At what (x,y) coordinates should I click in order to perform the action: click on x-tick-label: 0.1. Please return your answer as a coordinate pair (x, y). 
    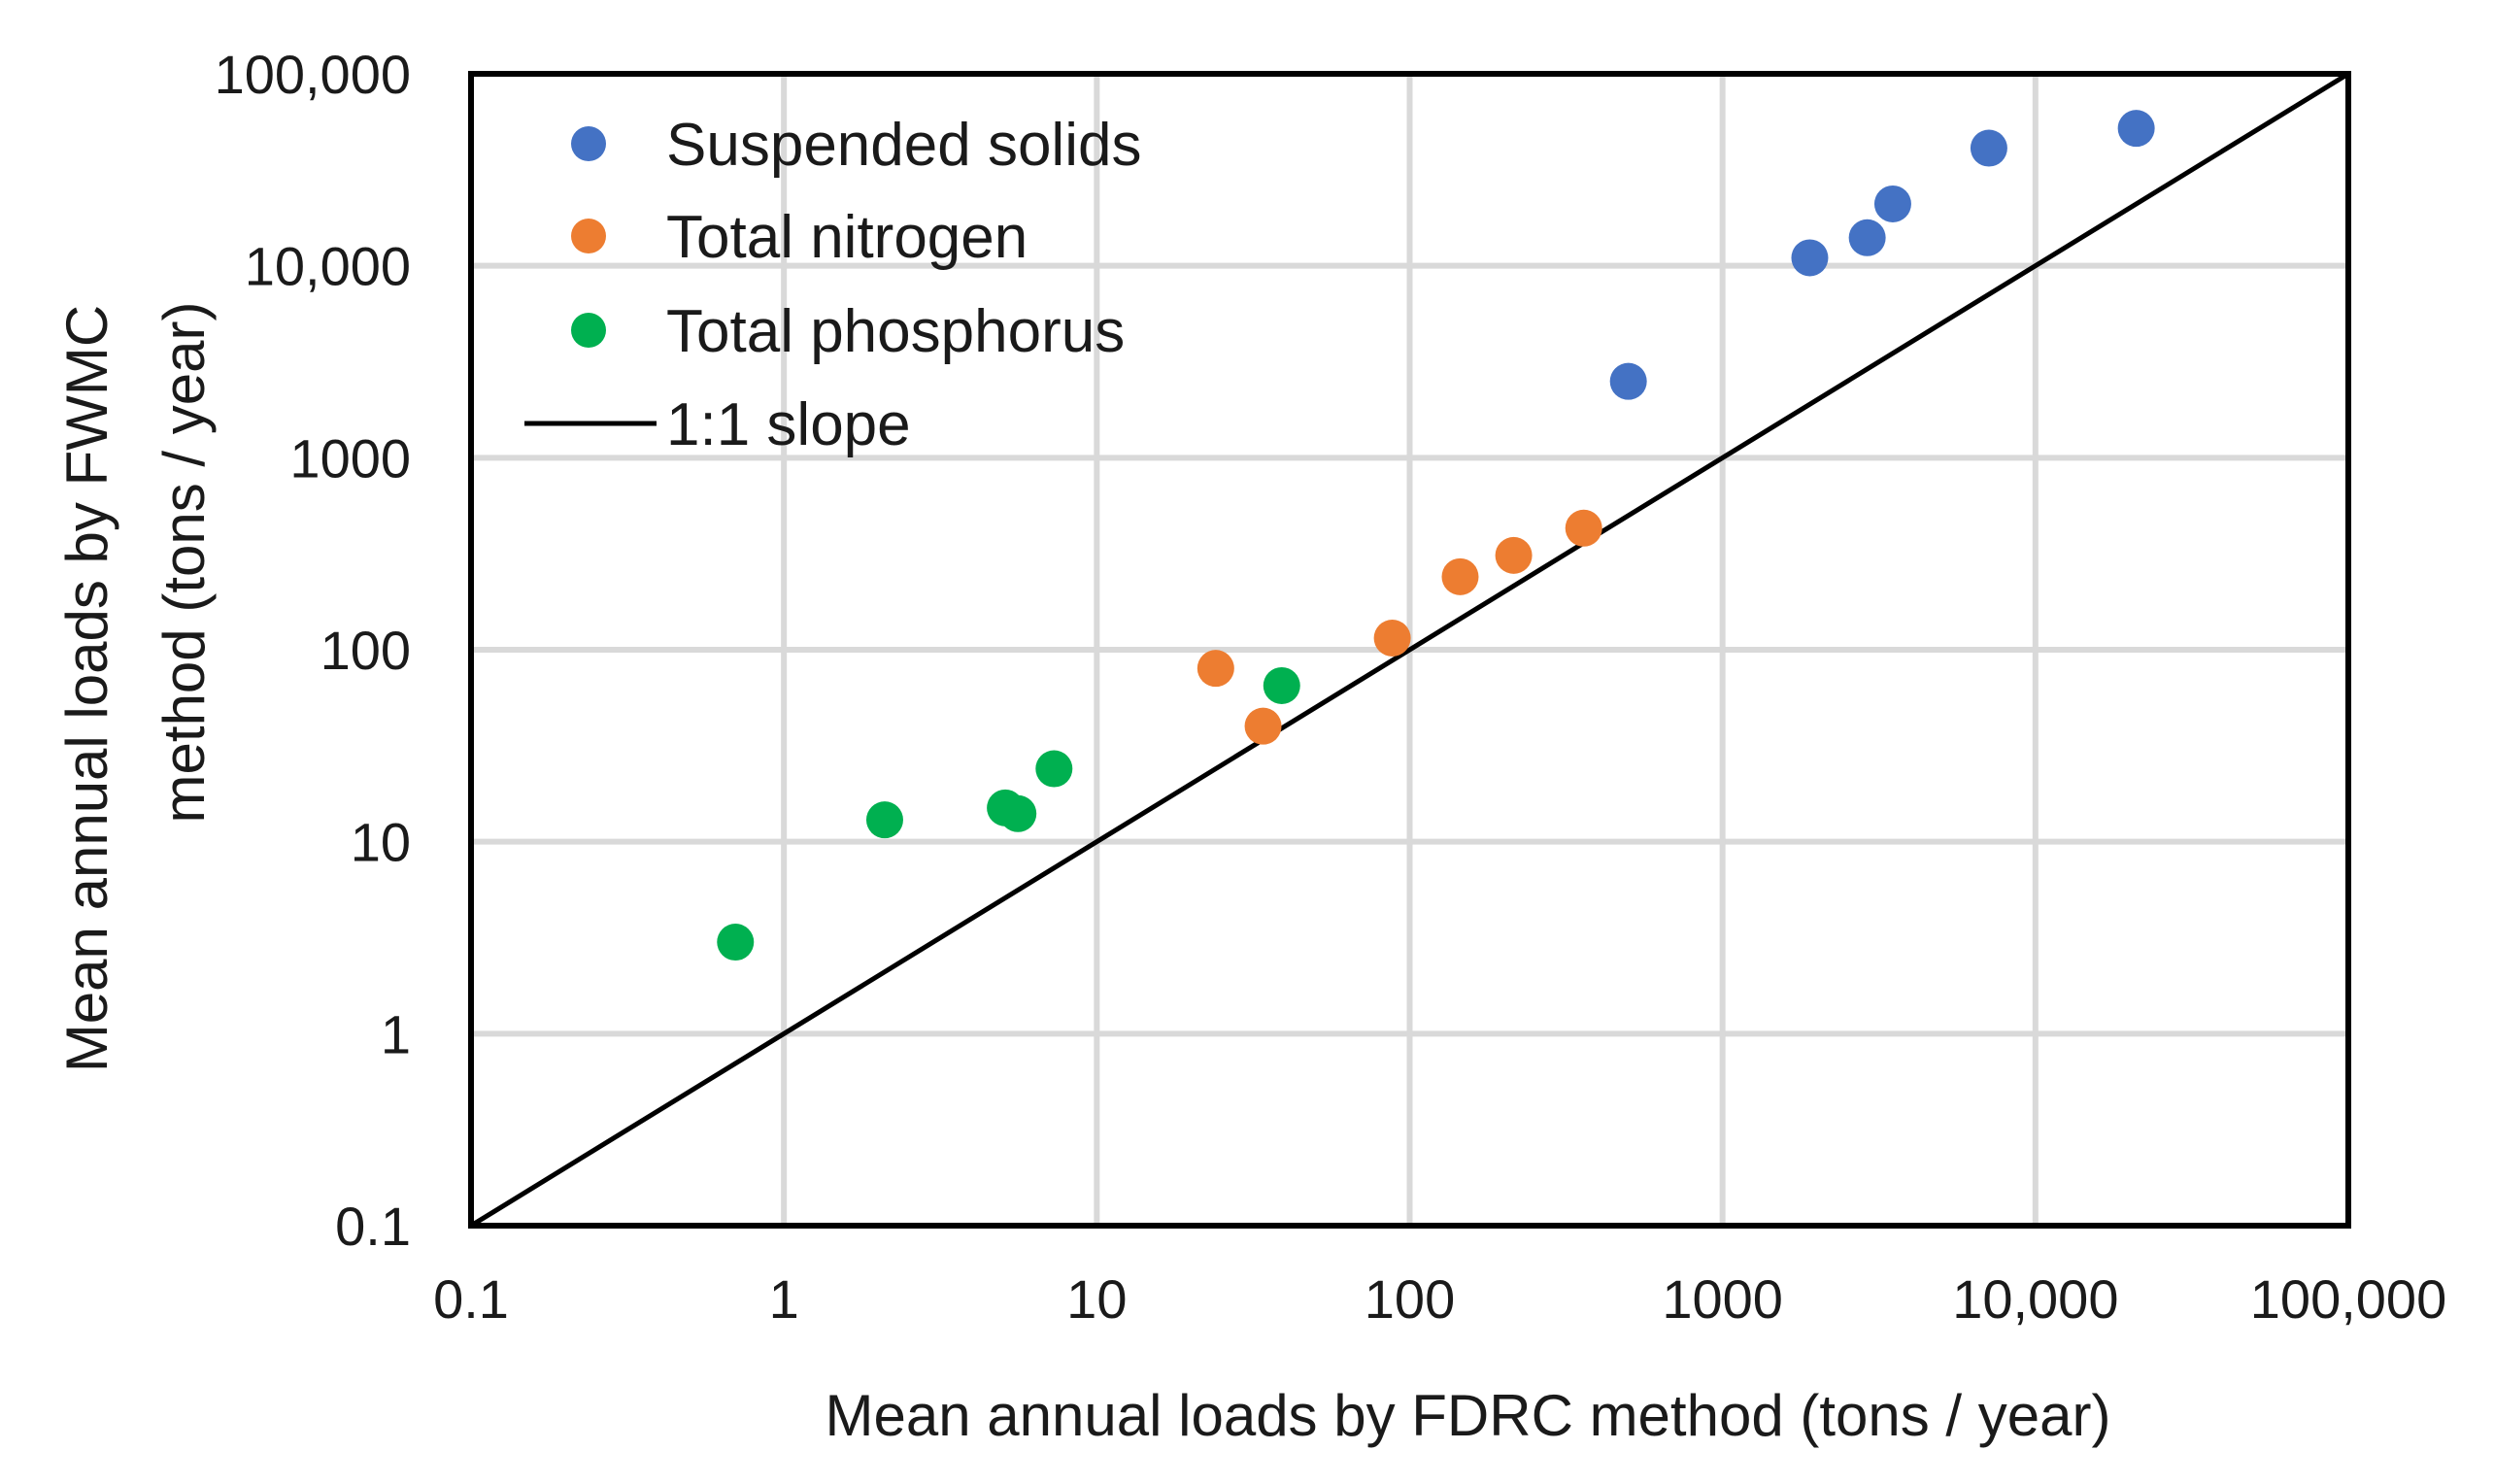
    Looking at the image, I should click on (471, 1299).